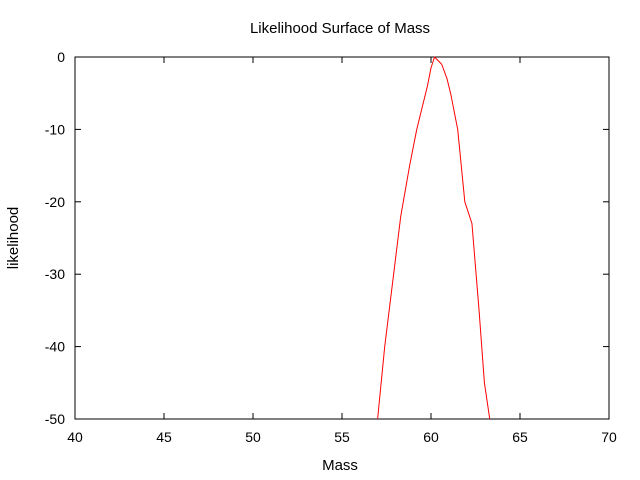 This screenshot has width=640, height=480. I want to click on x-tick-label: 45, so click(164, 437).